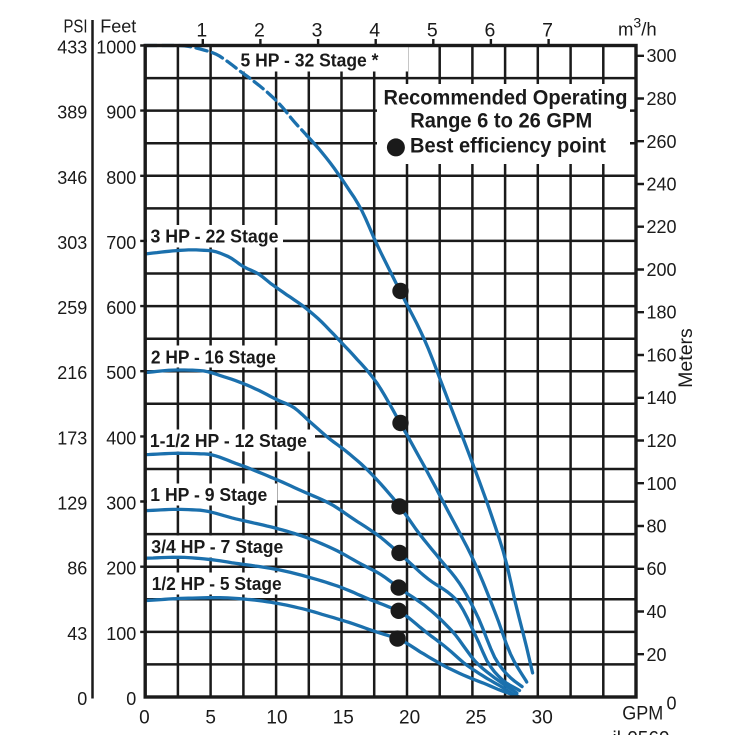 The height and width of the screenshot is (740, 735). What do you see at coordinates (72, 504) in the screenshot?
I see `svg-text: 129` at bounding box center [72, 504].